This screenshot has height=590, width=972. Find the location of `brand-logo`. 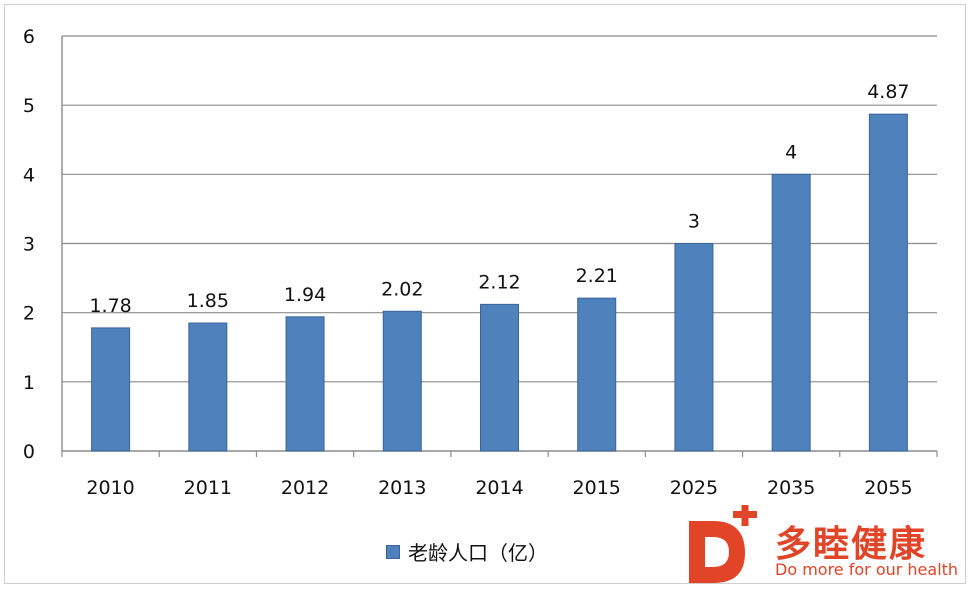

brand-logo is located at coordinates (723, 544).